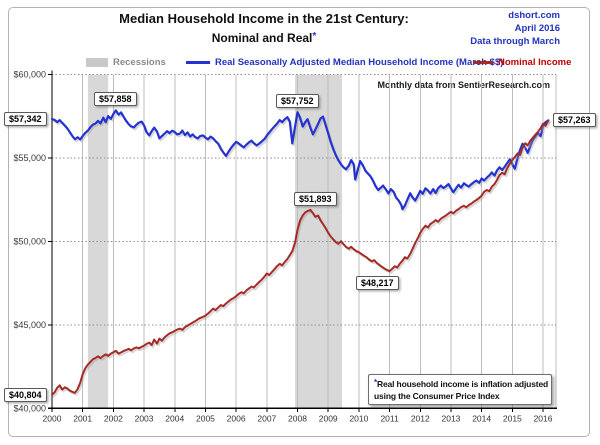  I want to click on source-attribution: dshort.com April 2016 Data through March, so click(515, 28).